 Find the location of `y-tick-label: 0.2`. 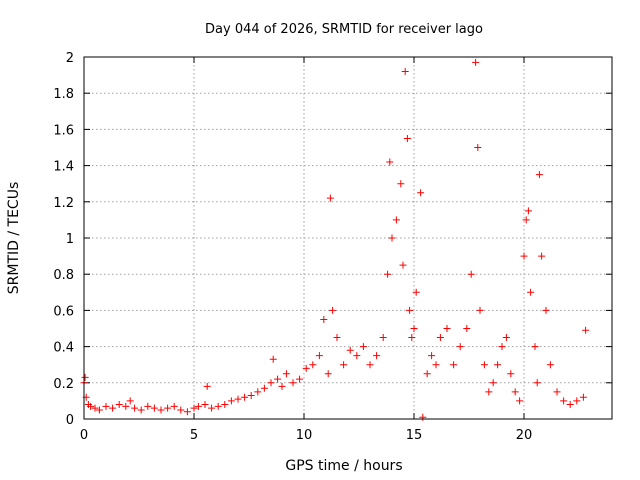

y-tick-label: 0.2 is located at coordinates (63, 384).